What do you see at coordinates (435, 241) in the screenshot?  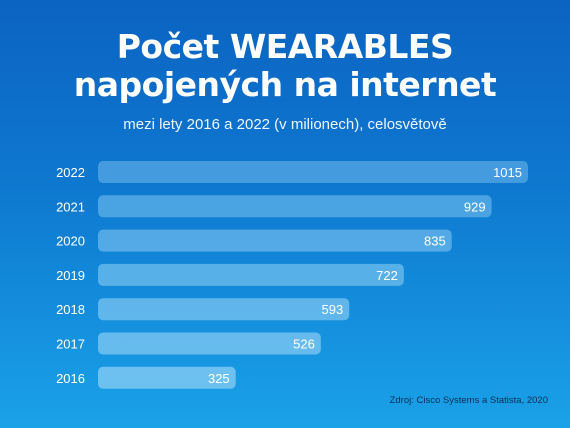 I see `value-label-2020: 835` at bounding box center [435, 241].